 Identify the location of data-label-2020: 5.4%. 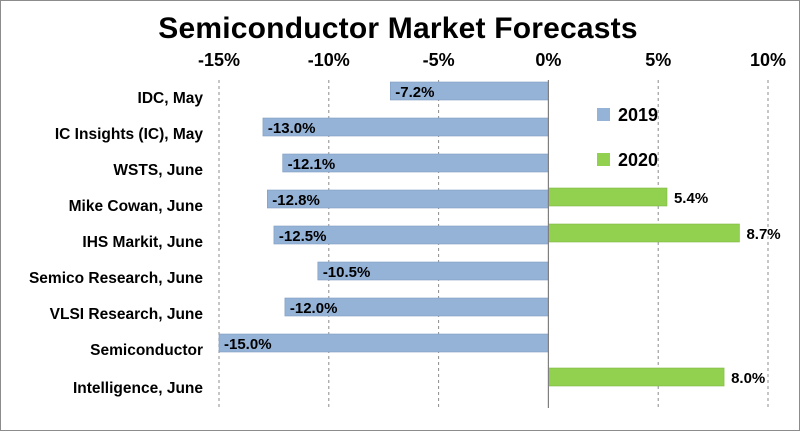
(691, 198).